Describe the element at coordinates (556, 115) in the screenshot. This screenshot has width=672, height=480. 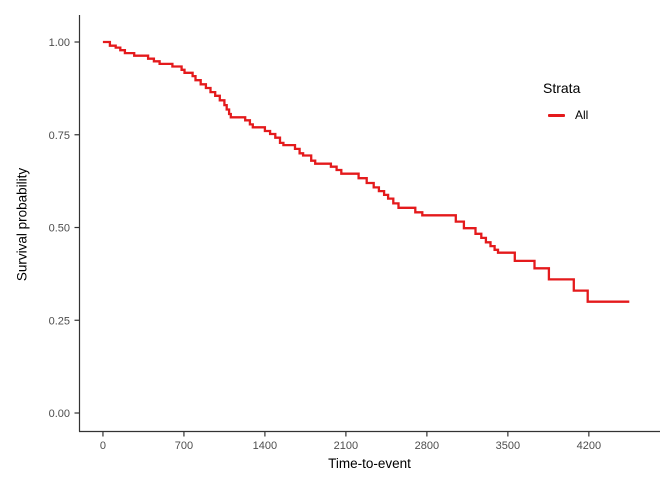
I see `legend-line-icon` at that location.